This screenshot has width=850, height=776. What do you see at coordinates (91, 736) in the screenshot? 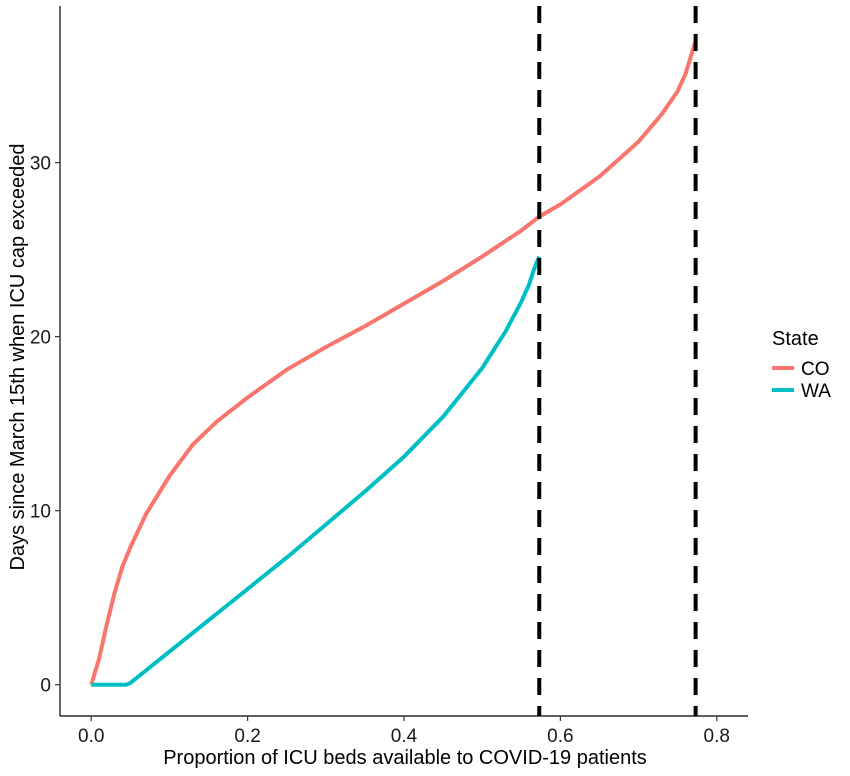
I see `x-tick-label: 0.0` at bounding box center [91, 736].